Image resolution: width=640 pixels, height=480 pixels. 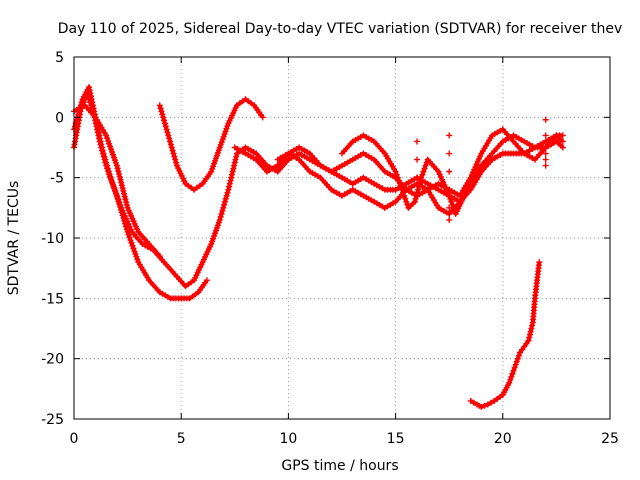 I want to click on series-track-g, so click(x=422, y=174).